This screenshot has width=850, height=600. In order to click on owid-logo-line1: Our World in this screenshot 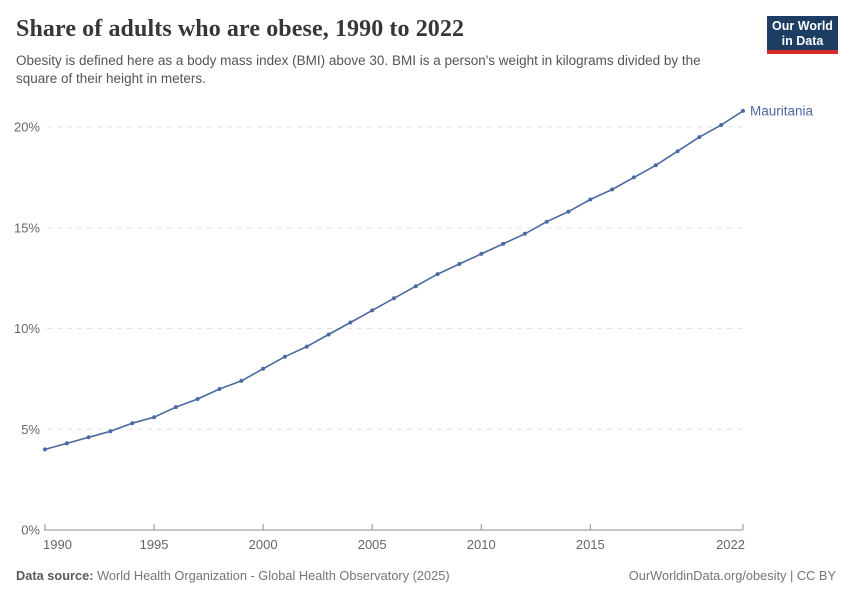, I will do `click(802, 26)`.